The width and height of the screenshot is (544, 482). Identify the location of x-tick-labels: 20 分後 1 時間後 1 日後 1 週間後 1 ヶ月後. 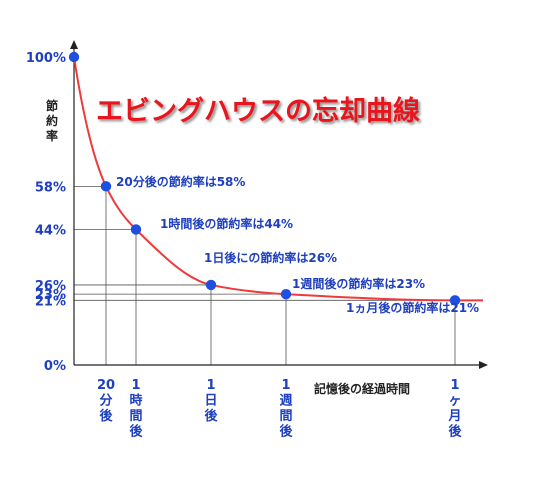
(280, 409).